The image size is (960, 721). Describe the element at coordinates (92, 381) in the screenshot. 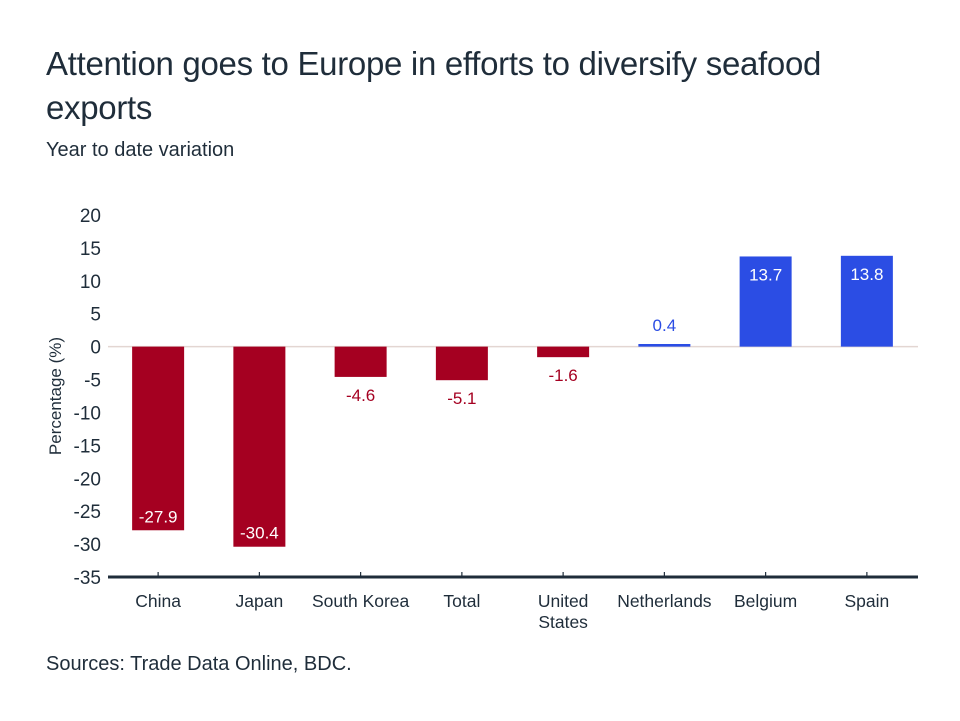

I see `y-tick-label: -5` at that location.